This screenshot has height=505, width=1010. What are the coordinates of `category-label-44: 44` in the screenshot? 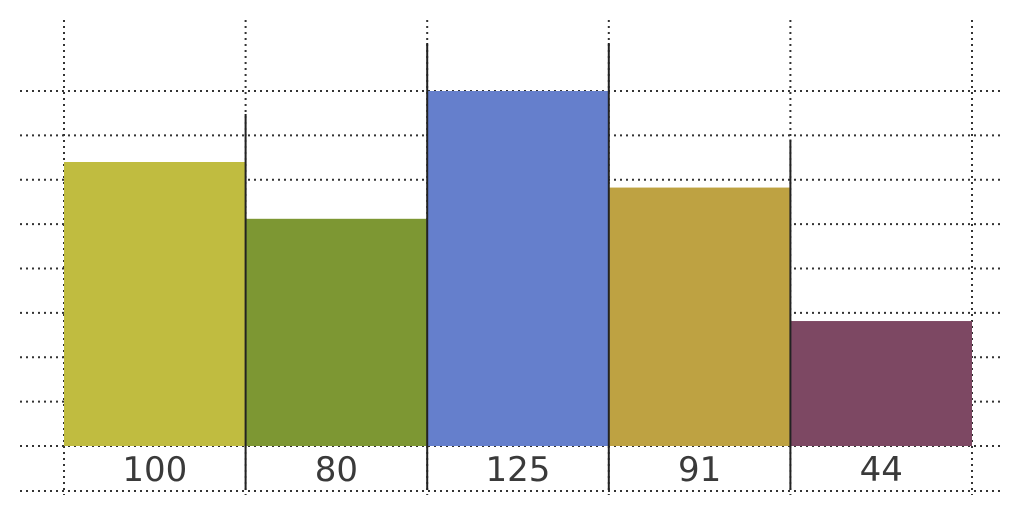 It's located at (881, 470).